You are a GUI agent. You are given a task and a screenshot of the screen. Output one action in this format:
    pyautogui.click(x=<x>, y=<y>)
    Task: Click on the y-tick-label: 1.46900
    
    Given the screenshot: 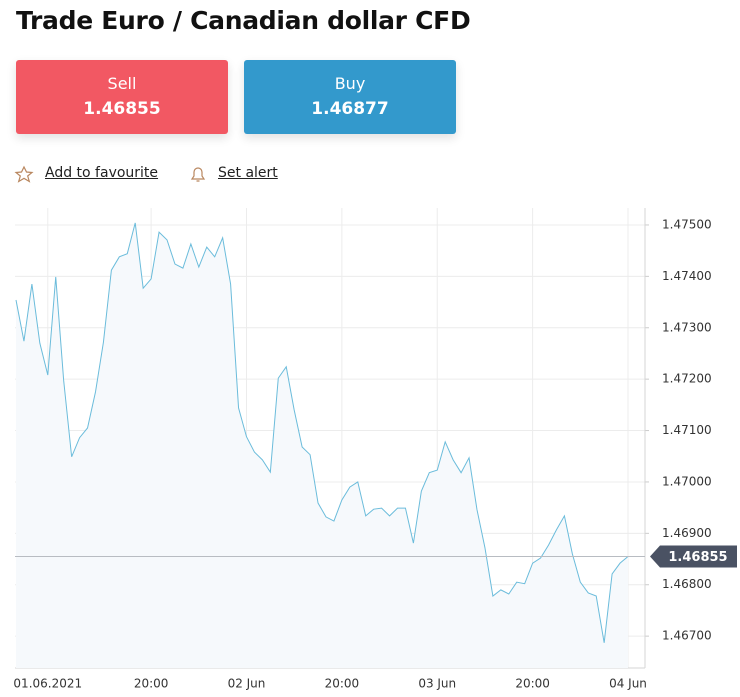 What is the action you would take?
    pyautogui.click(x=687, y=533)
    